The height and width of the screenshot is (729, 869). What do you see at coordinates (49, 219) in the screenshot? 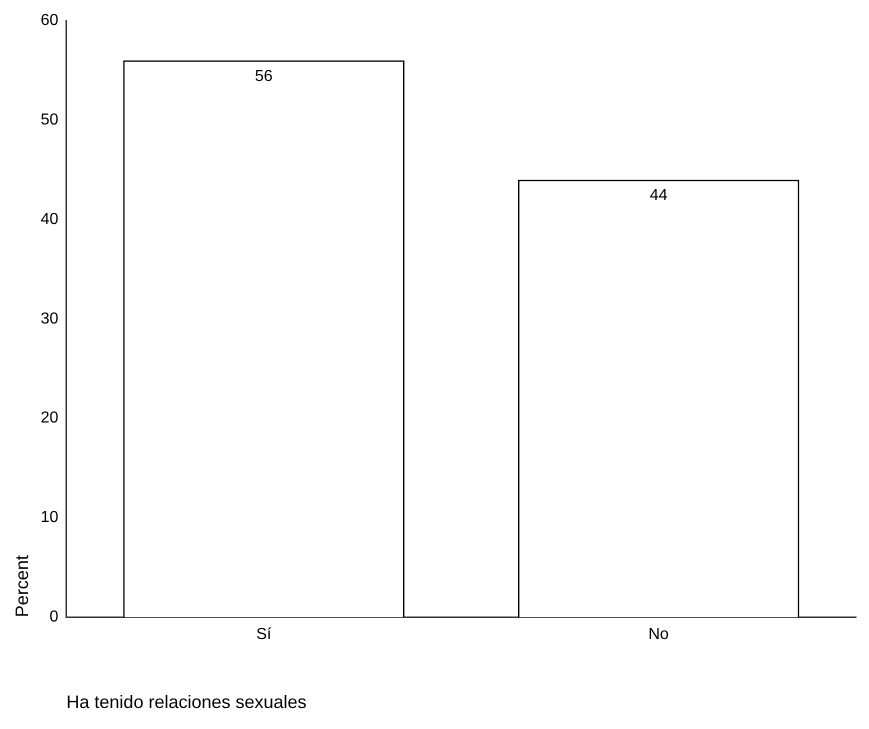
I see `y-tick-label: 40` at bounding box center [49, 219].